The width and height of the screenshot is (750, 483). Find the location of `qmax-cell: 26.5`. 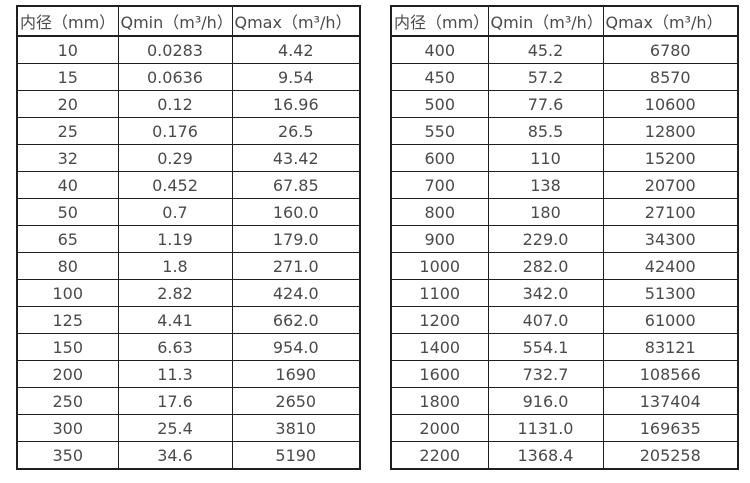

qmax-cell: 26.5 is located at coordinates (296, 131).